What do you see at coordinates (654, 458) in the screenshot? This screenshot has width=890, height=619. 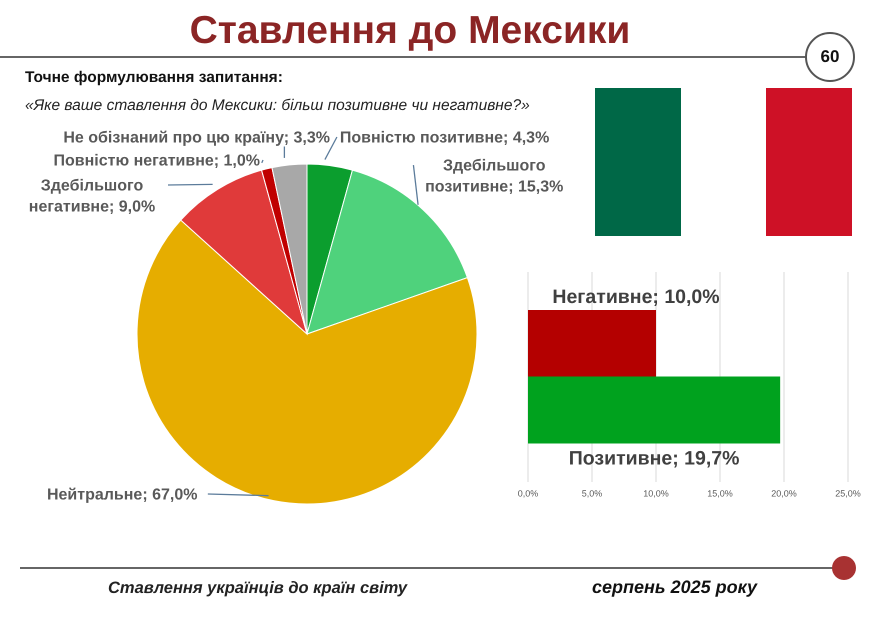 I see `data-label: Позитивне; 19,7%` at bounding box center [654, 458].